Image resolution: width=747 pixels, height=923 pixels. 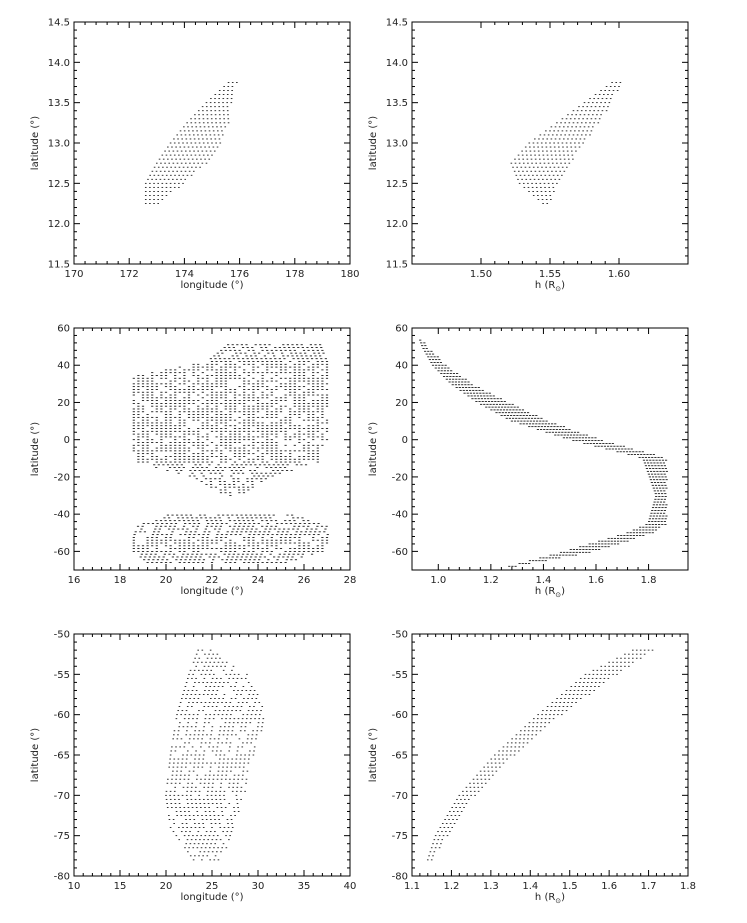 What do you see at coordinates (438, 580) in the screenshot?
I see `x-tick-label: 1.0` at bounding box center [438, 580].